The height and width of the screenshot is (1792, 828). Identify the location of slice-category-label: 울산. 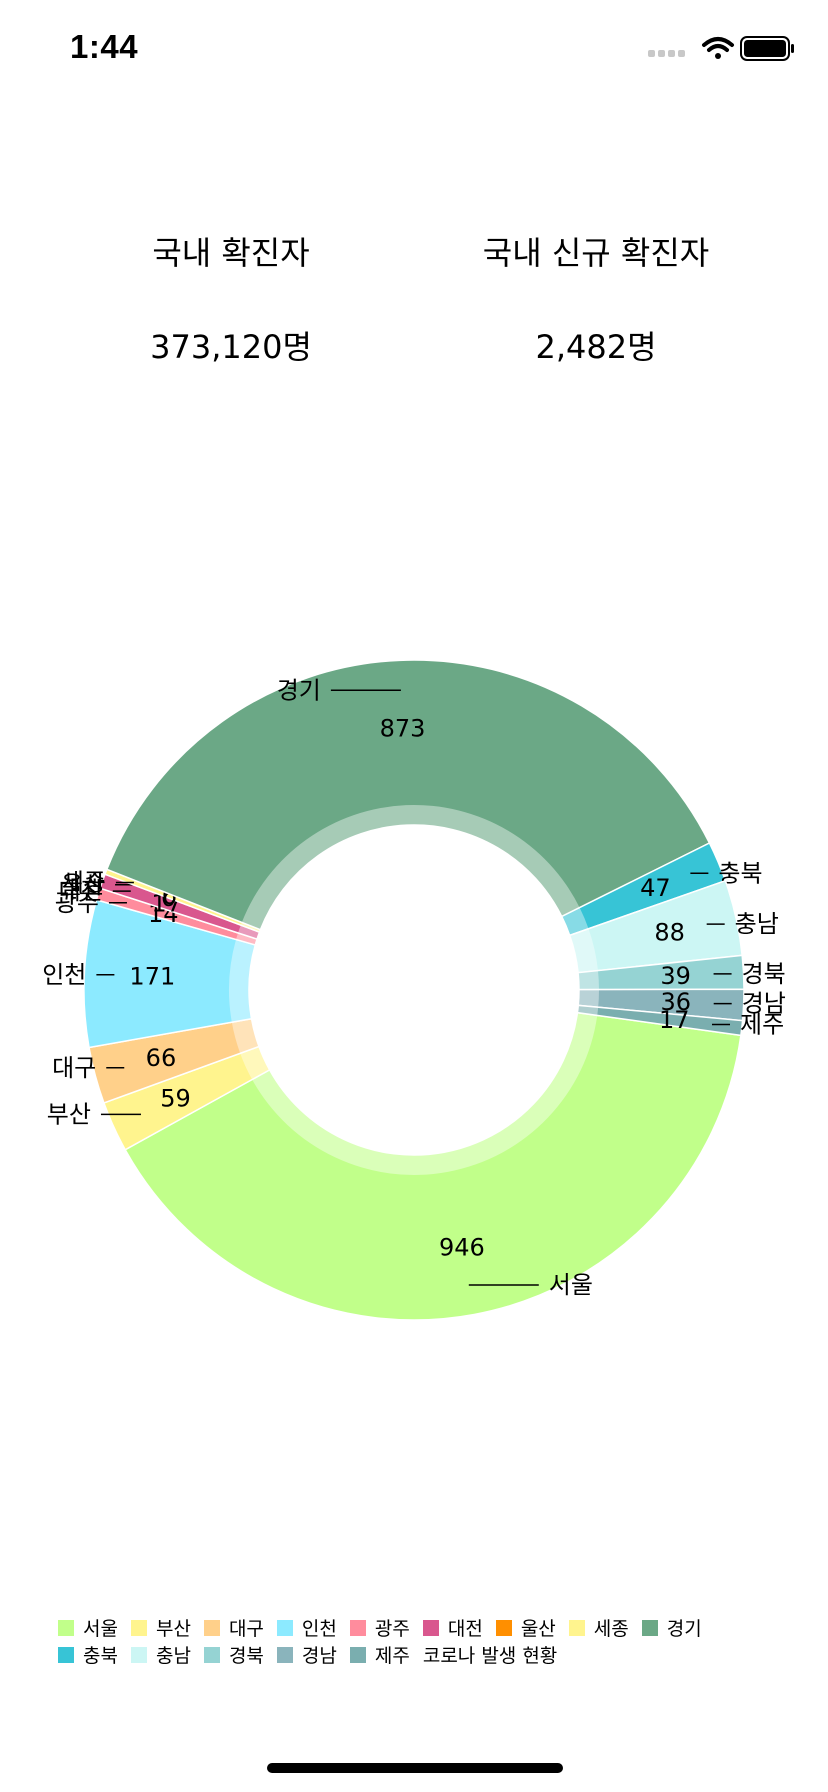
(83, 885).